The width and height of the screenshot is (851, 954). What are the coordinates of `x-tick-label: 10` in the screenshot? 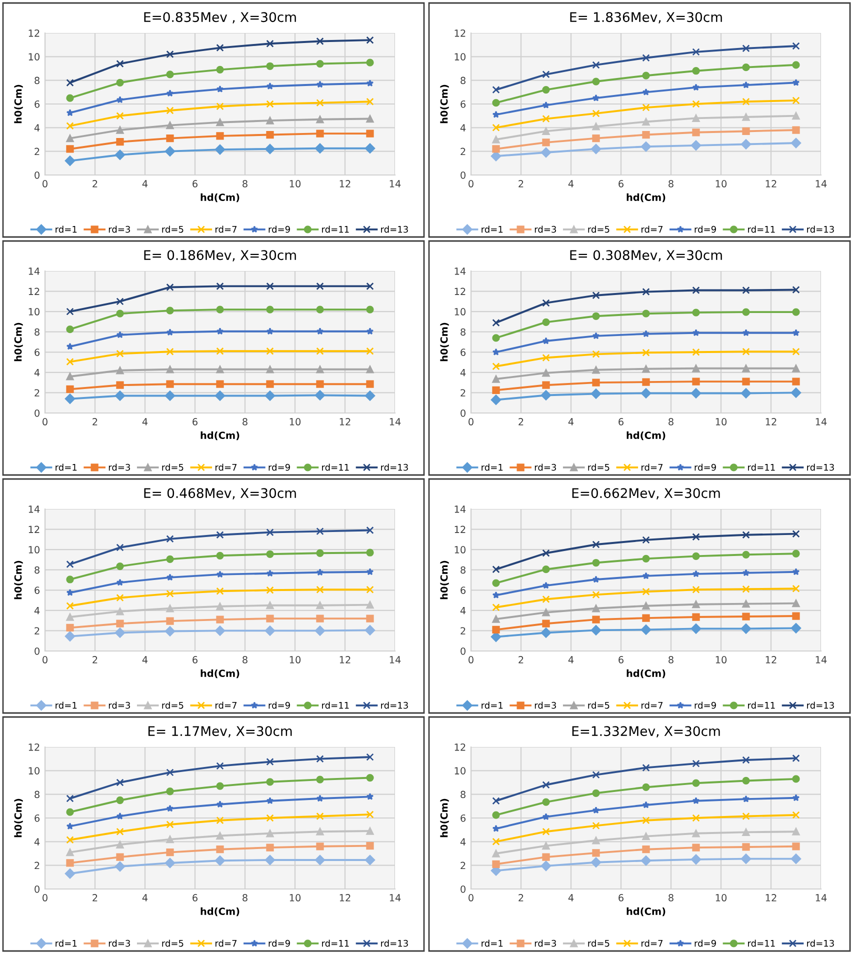 It's located at (721, 422).